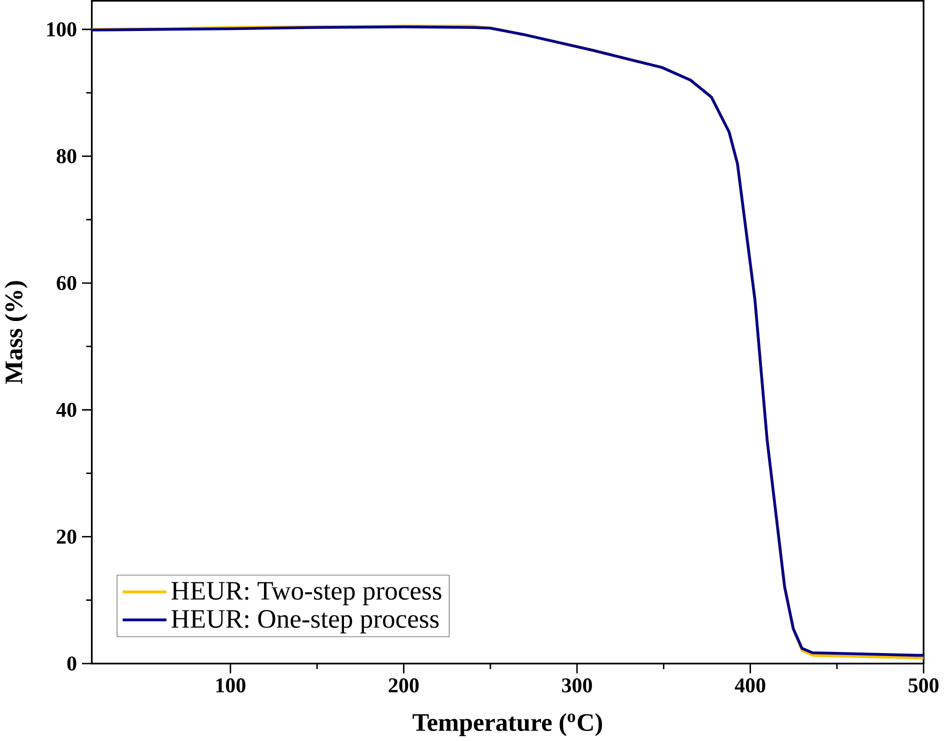 Image resolution: width=944 pixels, height=741 pixels. I want to click on y-tick-label: 0, so click(71, 663).